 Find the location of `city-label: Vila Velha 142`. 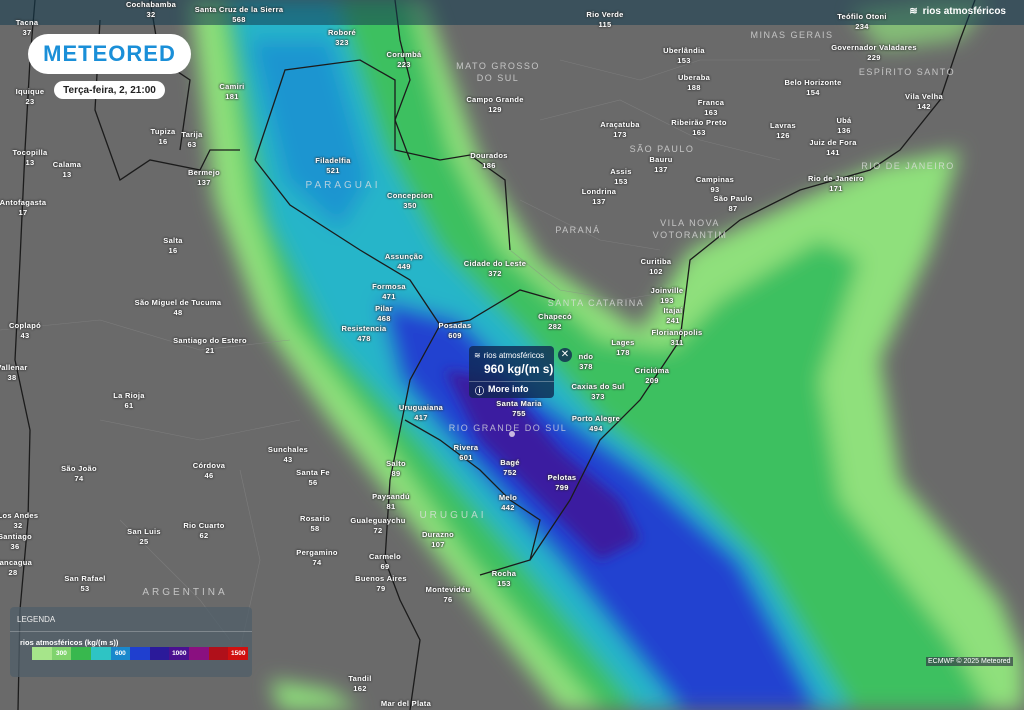

city-label: Vila Velha 142 is located at coordinates (924, 102).